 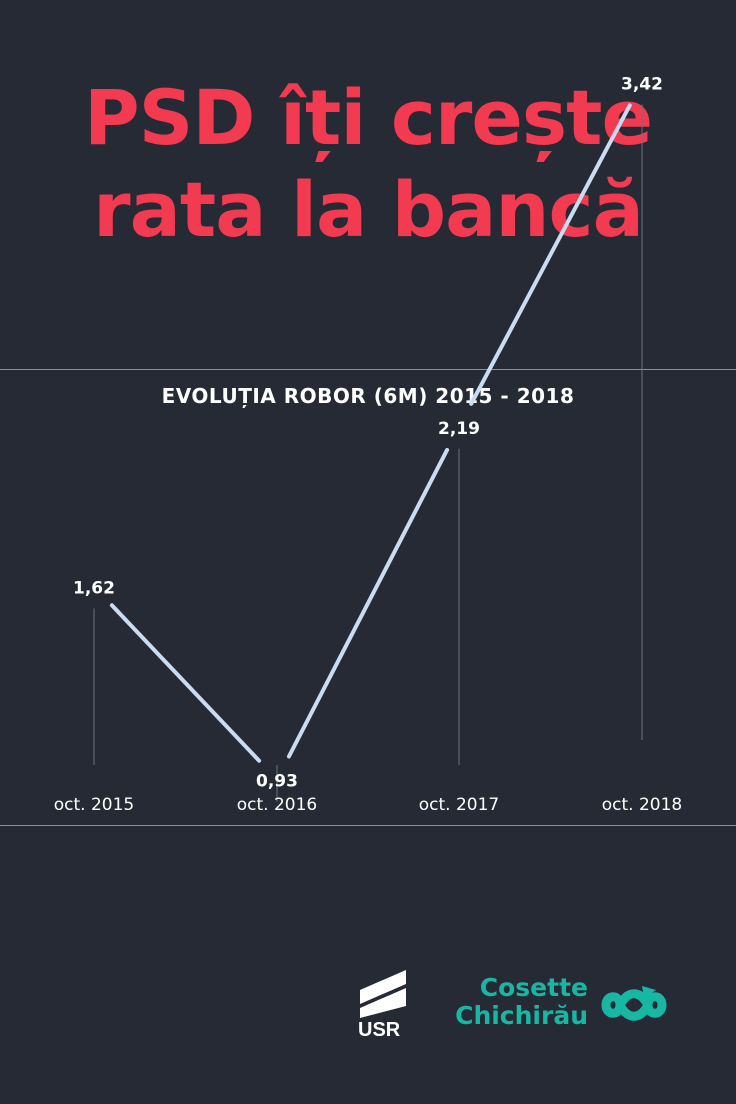 I want to click on candidate-name: Cosette Chichirău, so click(x=520, y=1002).